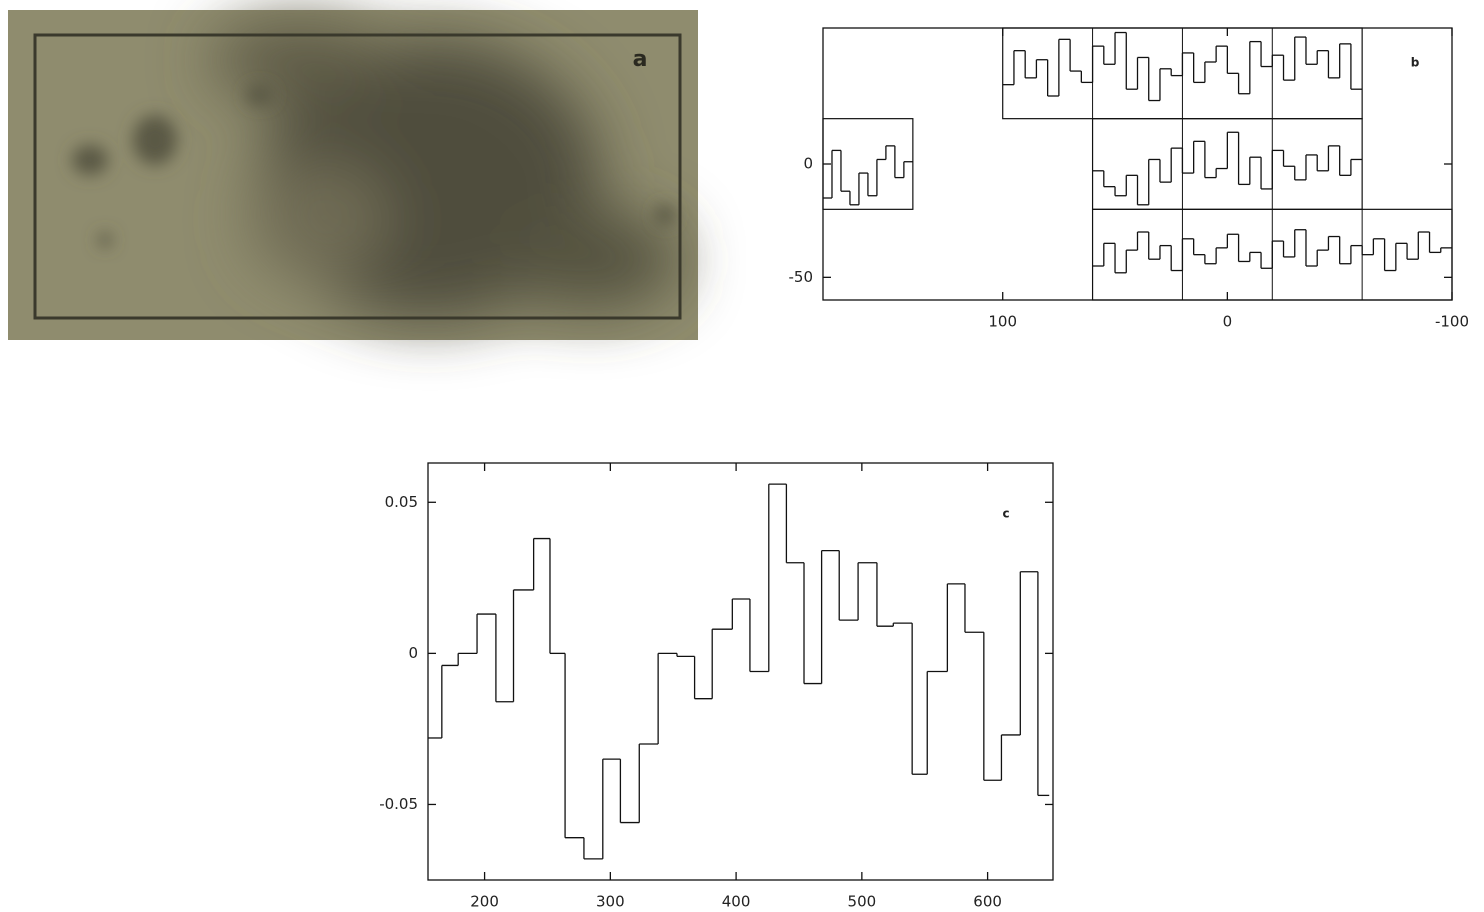 This screenshot has height=912, width=1484. What do you see at coordinates (1002, 322) in the screenshot?
I see `x-tick-label: 100` at bounding box center [1002, 322].